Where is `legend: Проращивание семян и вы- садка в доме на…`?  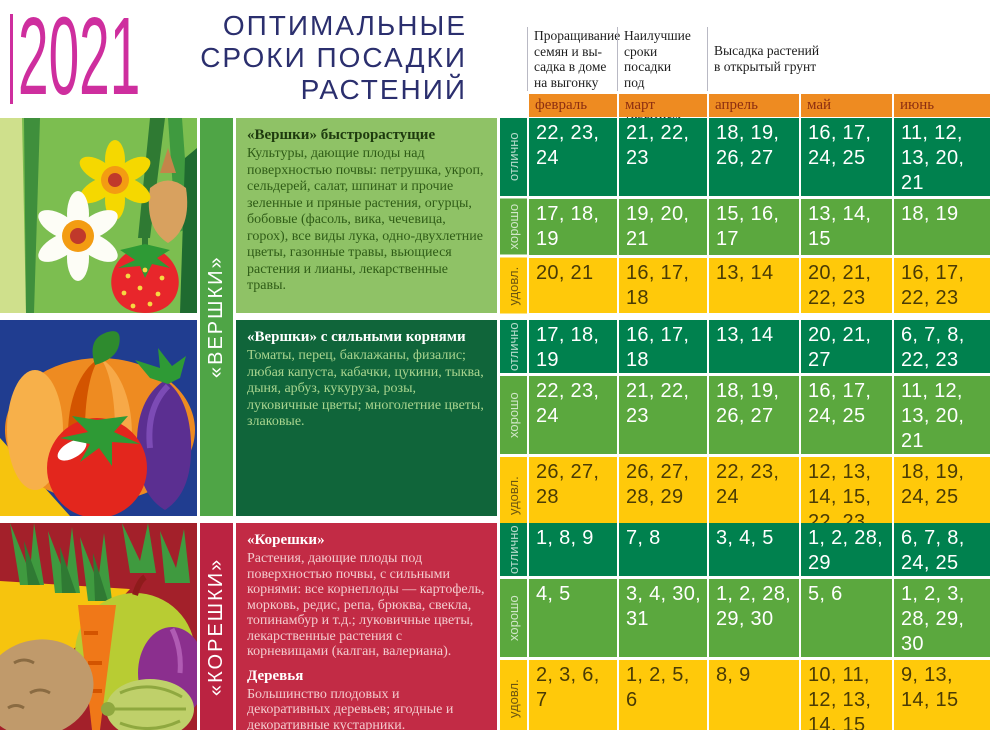
legend: Проращивание семян и вы- садка в доме на… is located at coordinates (722, 74).